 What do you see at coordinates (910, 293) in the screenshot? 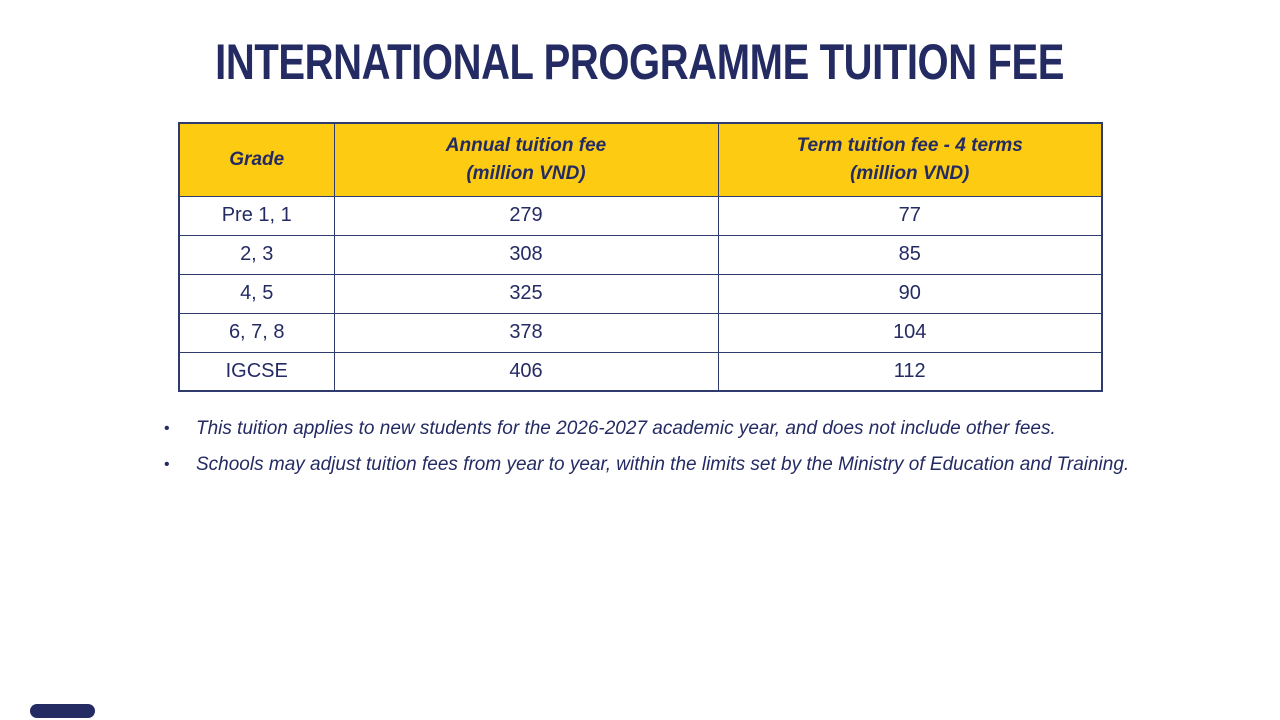
I see `term-fee-cell: 90` at bounding box center [910, 293].